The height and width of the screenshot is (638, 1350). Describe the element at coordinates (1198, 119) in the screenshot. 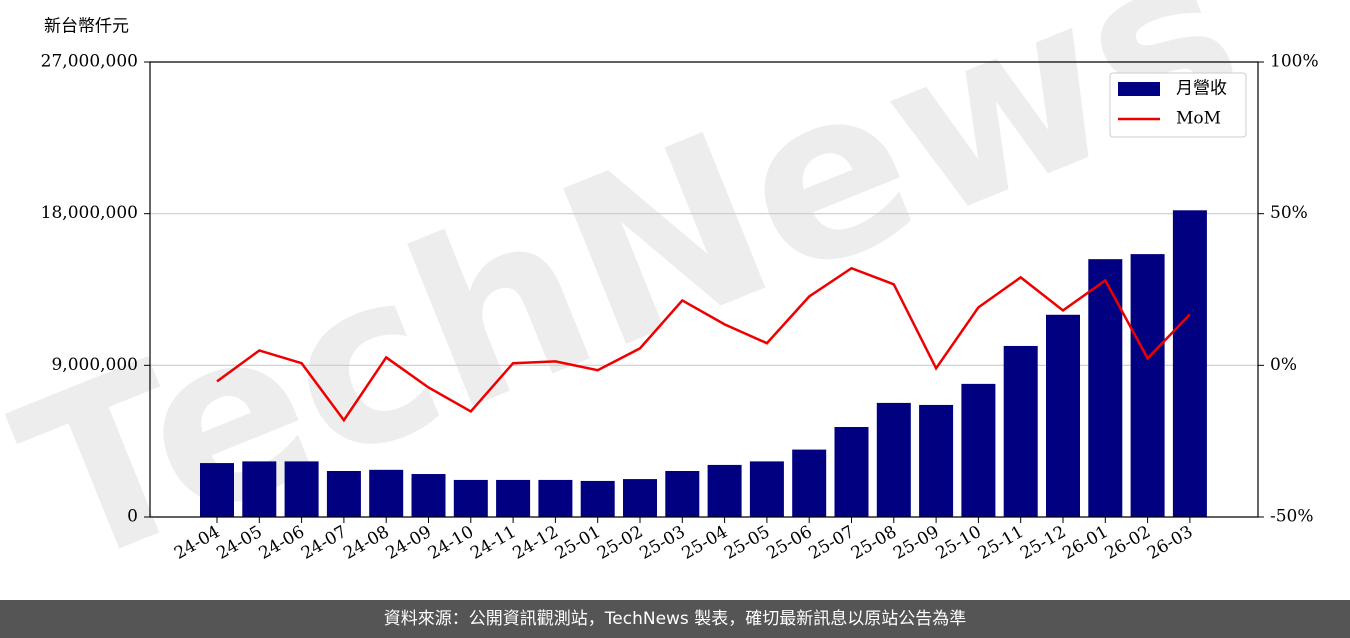

I see `legend-label: MoM` at that location.